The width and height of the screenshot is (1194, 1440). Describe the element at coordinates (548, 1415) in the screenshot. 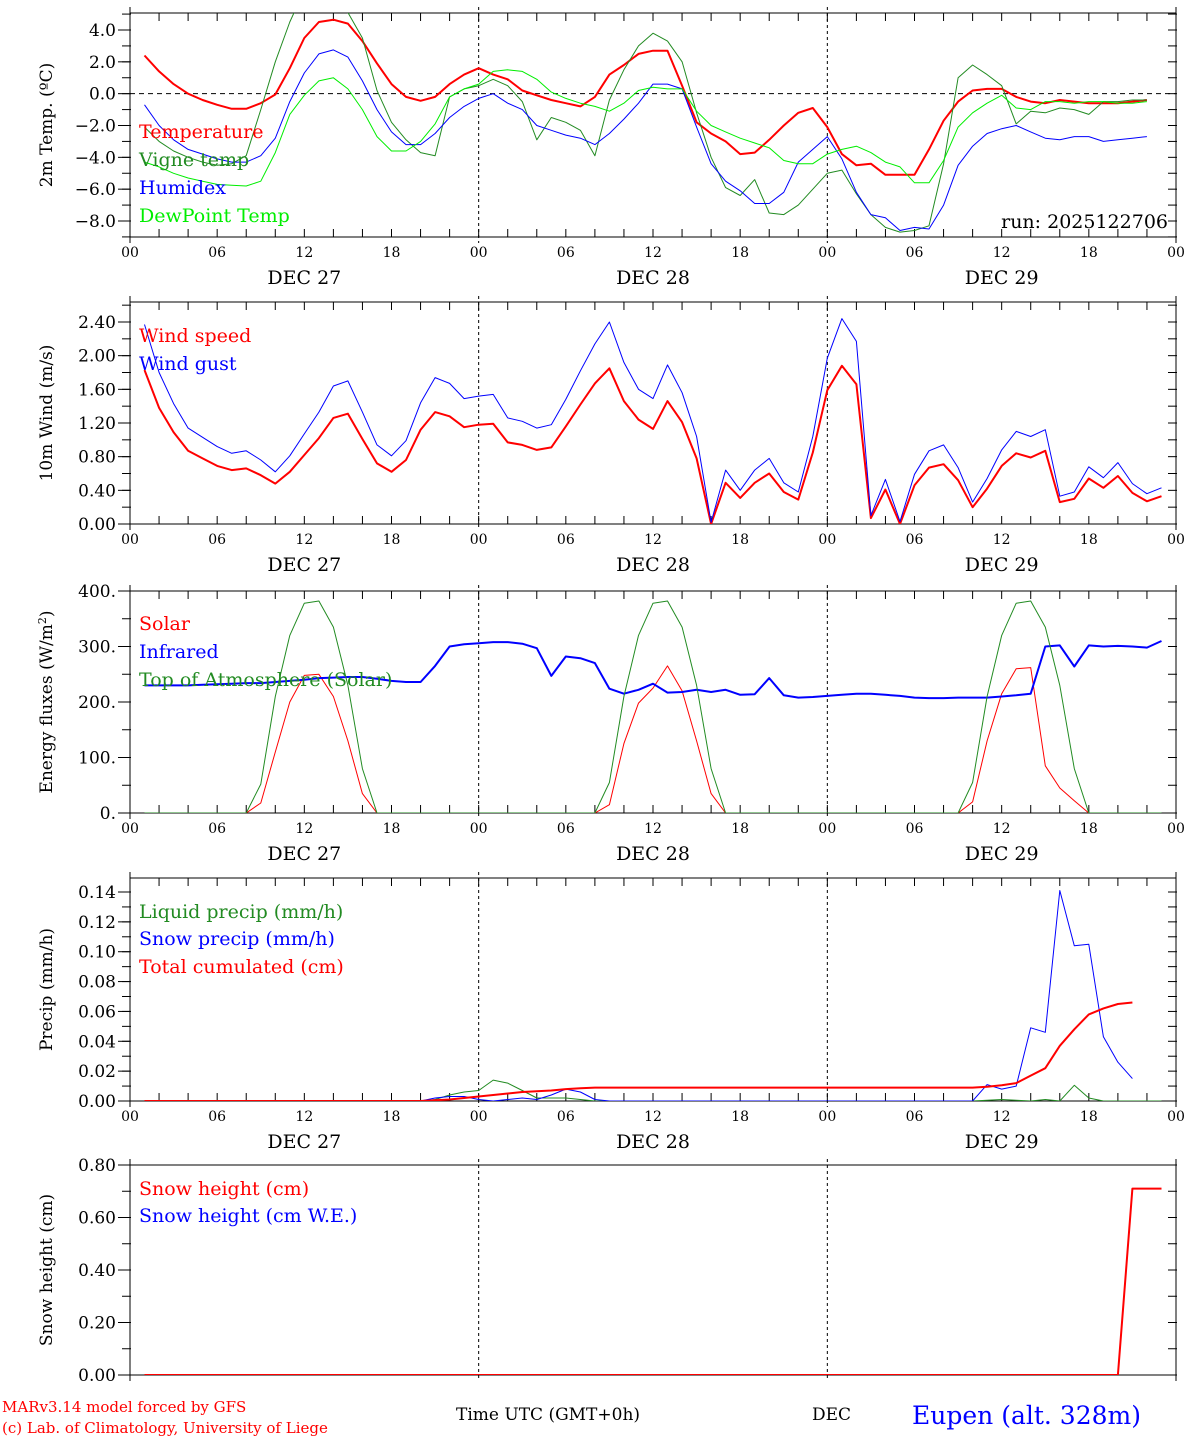

I see `footer-time-label: Time UTC (GMT+0h)` at that location.